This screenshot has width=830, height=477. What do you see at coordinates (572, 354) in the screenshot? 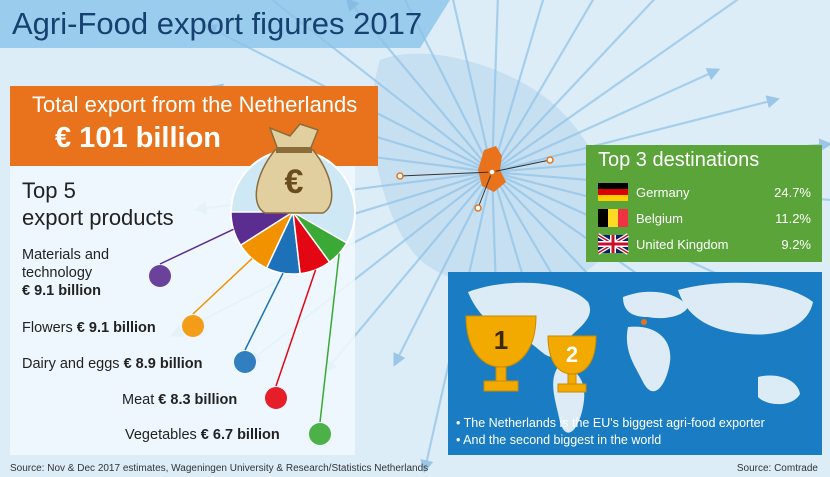
I see `trophy-label: 2` at bounding box center [572, 354].